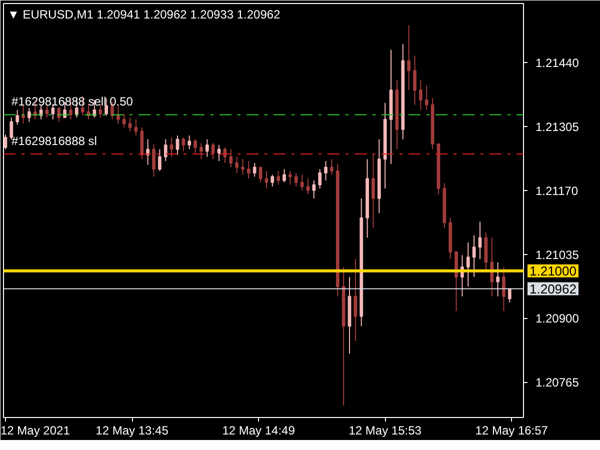 This screenshot has height=450, width=600. What do you see at coordinates (259, 431) in the screenshot?
I see `x-tick-label: 12 May 14:49` at bounding box center [259, 431].